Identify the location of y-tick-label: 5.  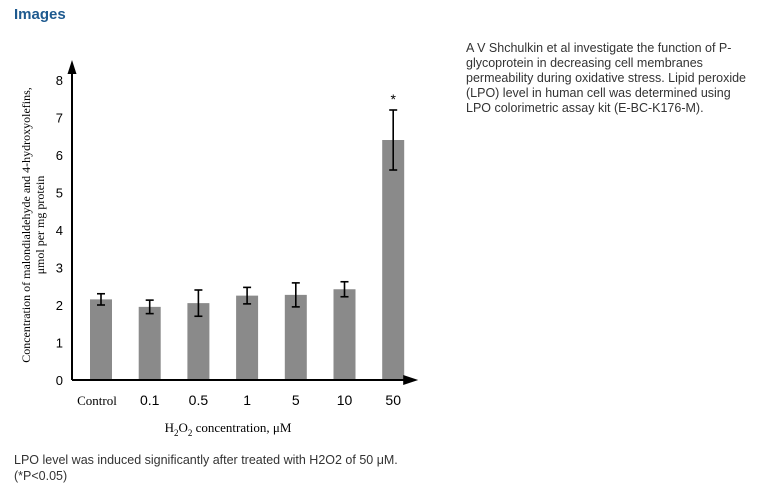
(59, 193).